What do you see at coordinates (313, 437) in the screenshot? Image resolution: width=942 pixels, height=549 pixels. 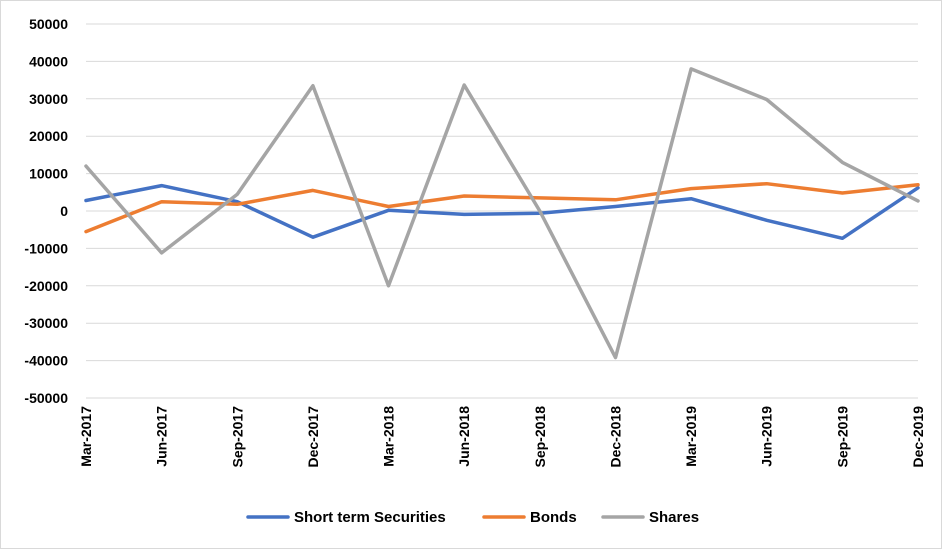 I see `x-tick-label: Dec-2017` at bounding box center [313, 437].